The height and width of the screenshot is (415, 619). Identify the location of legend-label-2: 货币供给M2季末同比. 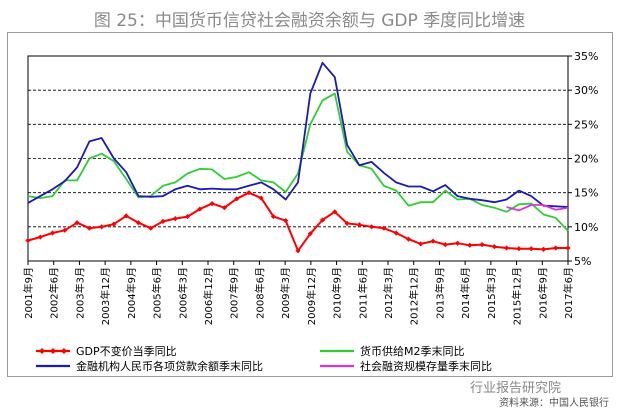
(412, 351).